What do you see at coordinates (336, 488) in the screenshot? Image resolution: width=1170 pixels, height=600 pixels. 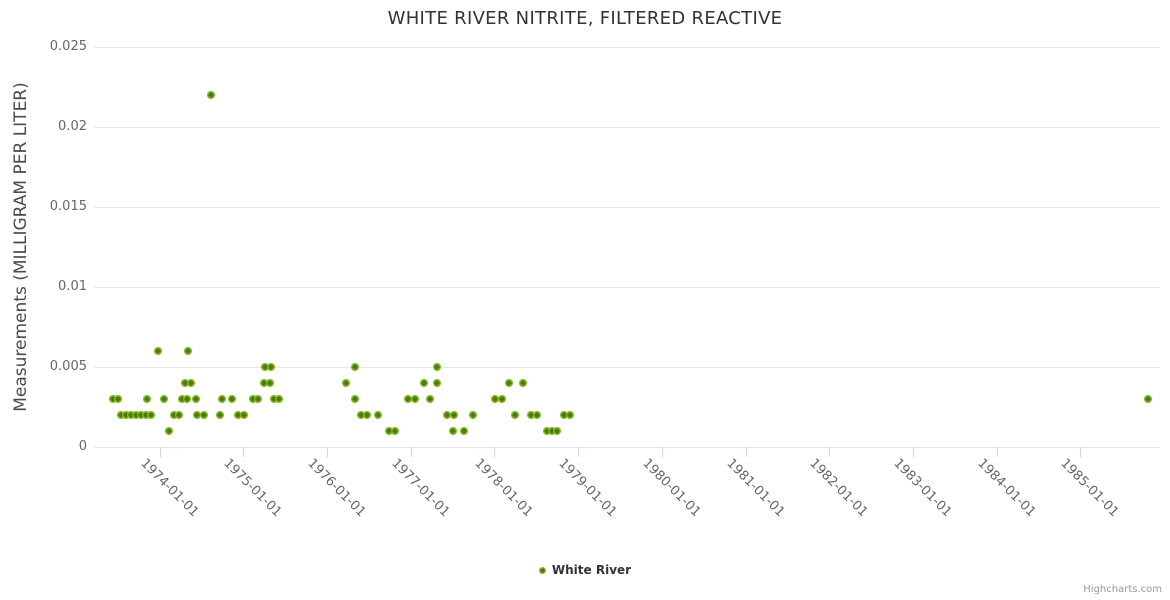 I see `x-axis-tick-label: 1976-01-01` at bounding box center [336, 488].